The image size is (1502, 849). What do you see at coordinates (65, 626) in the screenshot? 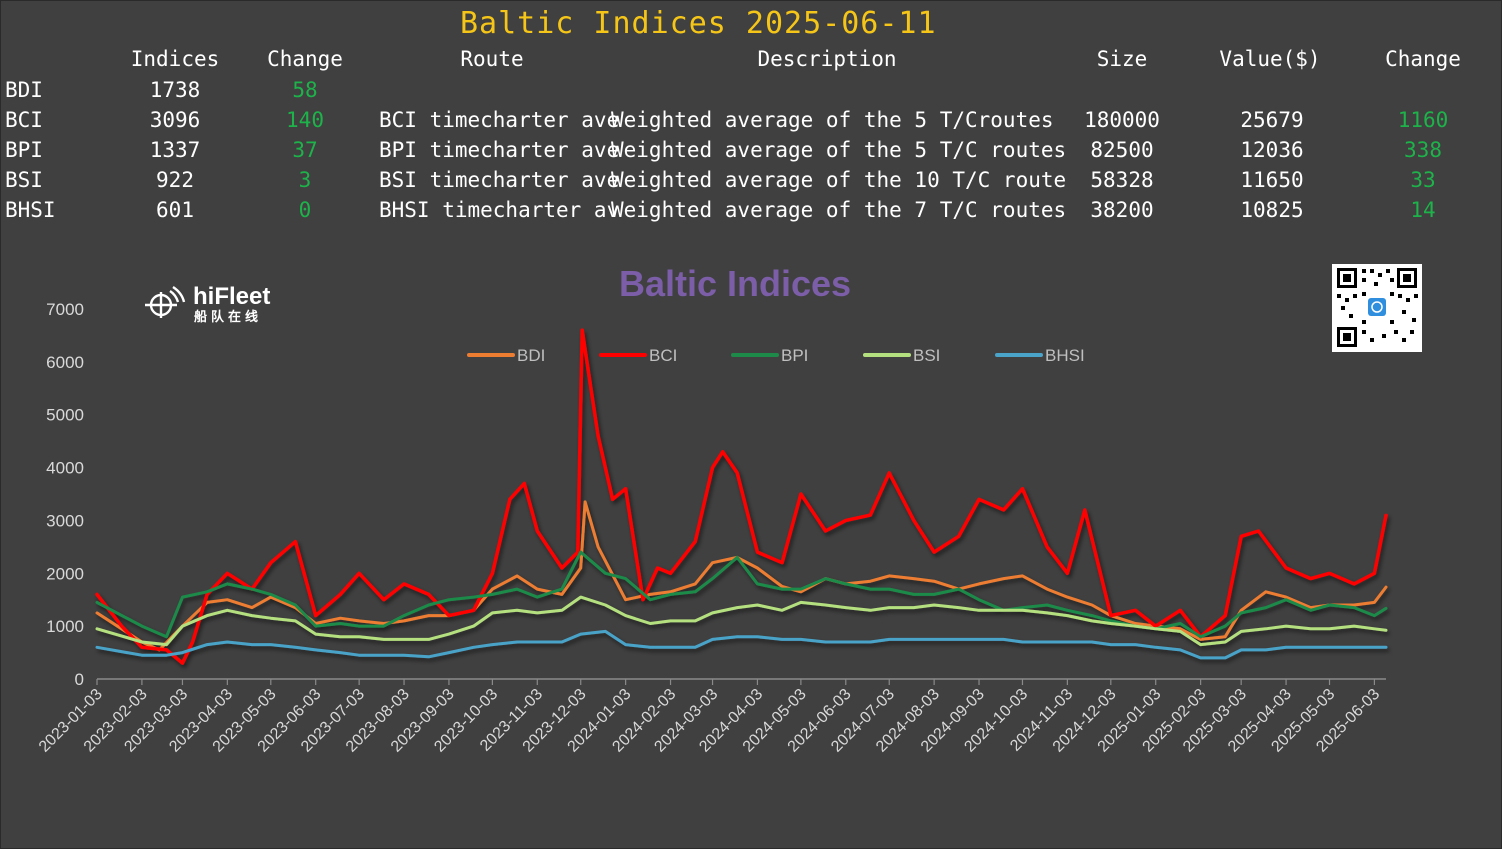
I see `y-tick-label: 1000` at bounding box center [65, 626].